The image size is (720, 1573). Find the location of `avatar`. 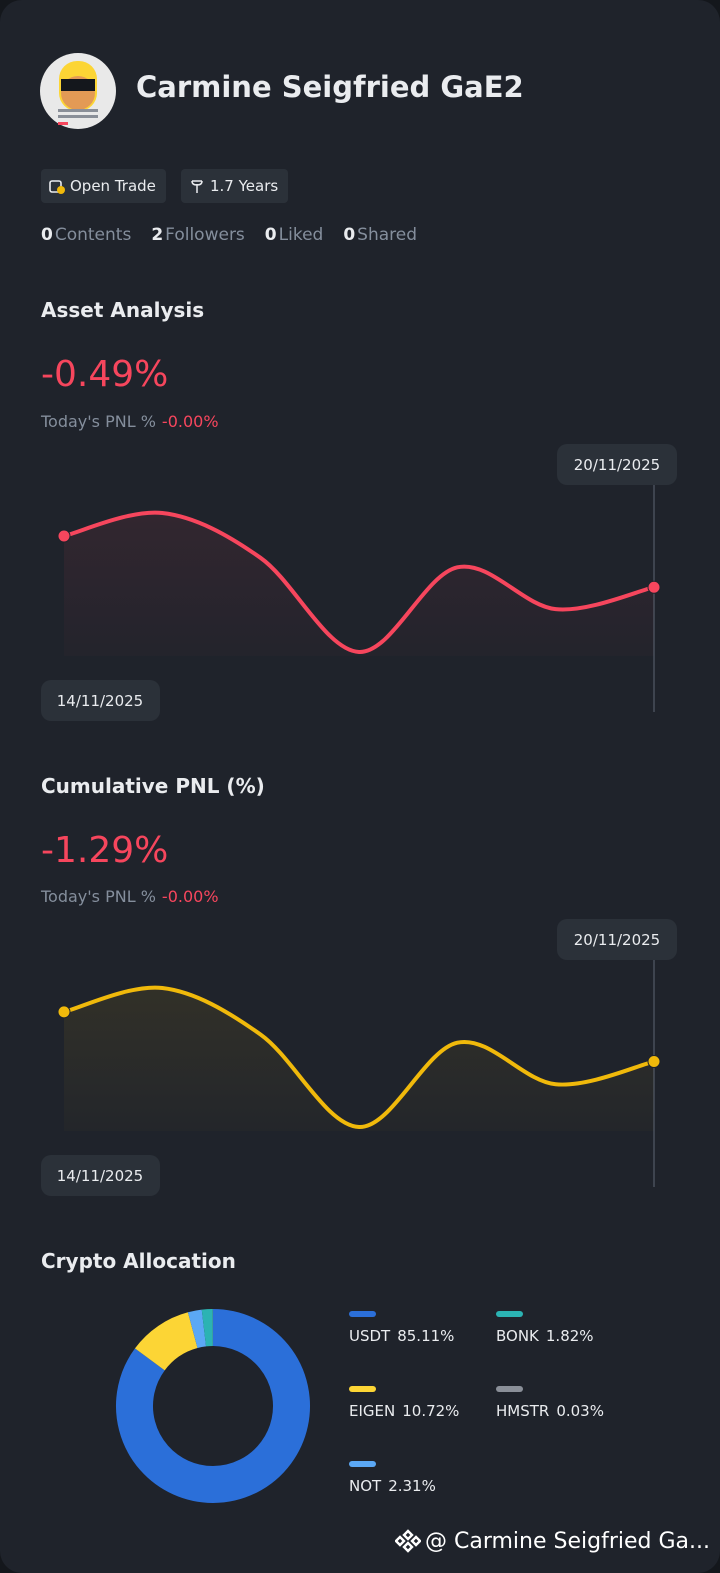

avatar is located at coordinates (78, 91).